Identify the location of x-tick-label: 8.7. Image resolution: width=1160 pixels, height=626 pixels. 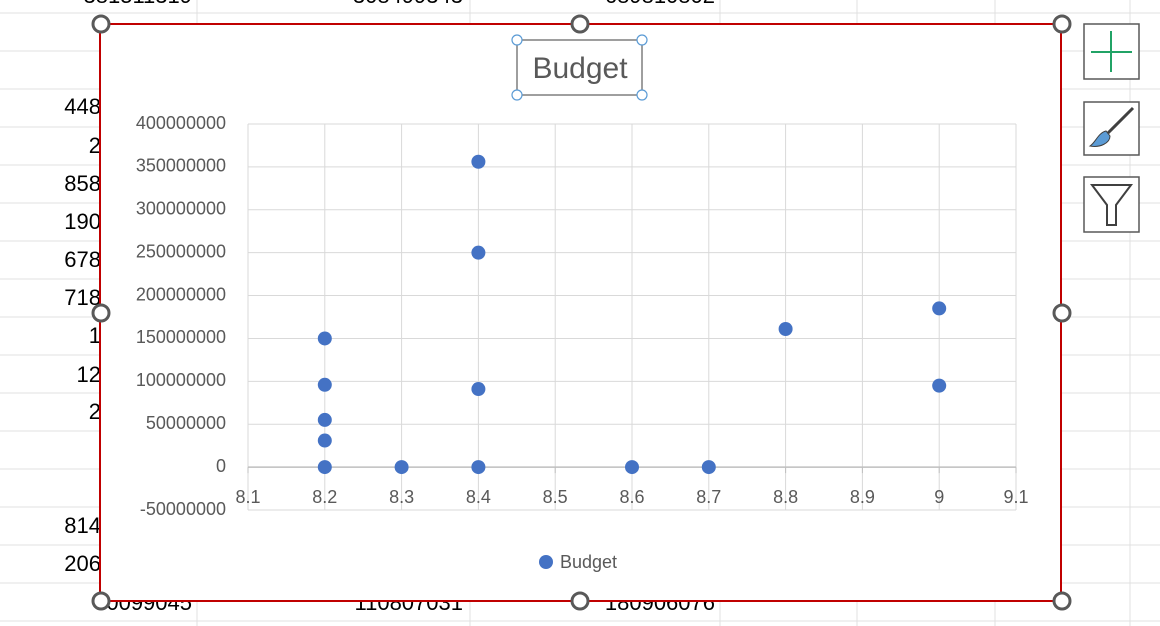
(708, 497).